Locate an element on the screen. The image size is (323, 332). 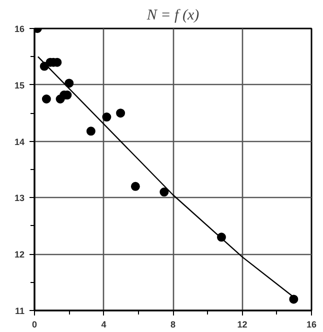
y-tick-label: 12 is located at coordinates (19, 255).